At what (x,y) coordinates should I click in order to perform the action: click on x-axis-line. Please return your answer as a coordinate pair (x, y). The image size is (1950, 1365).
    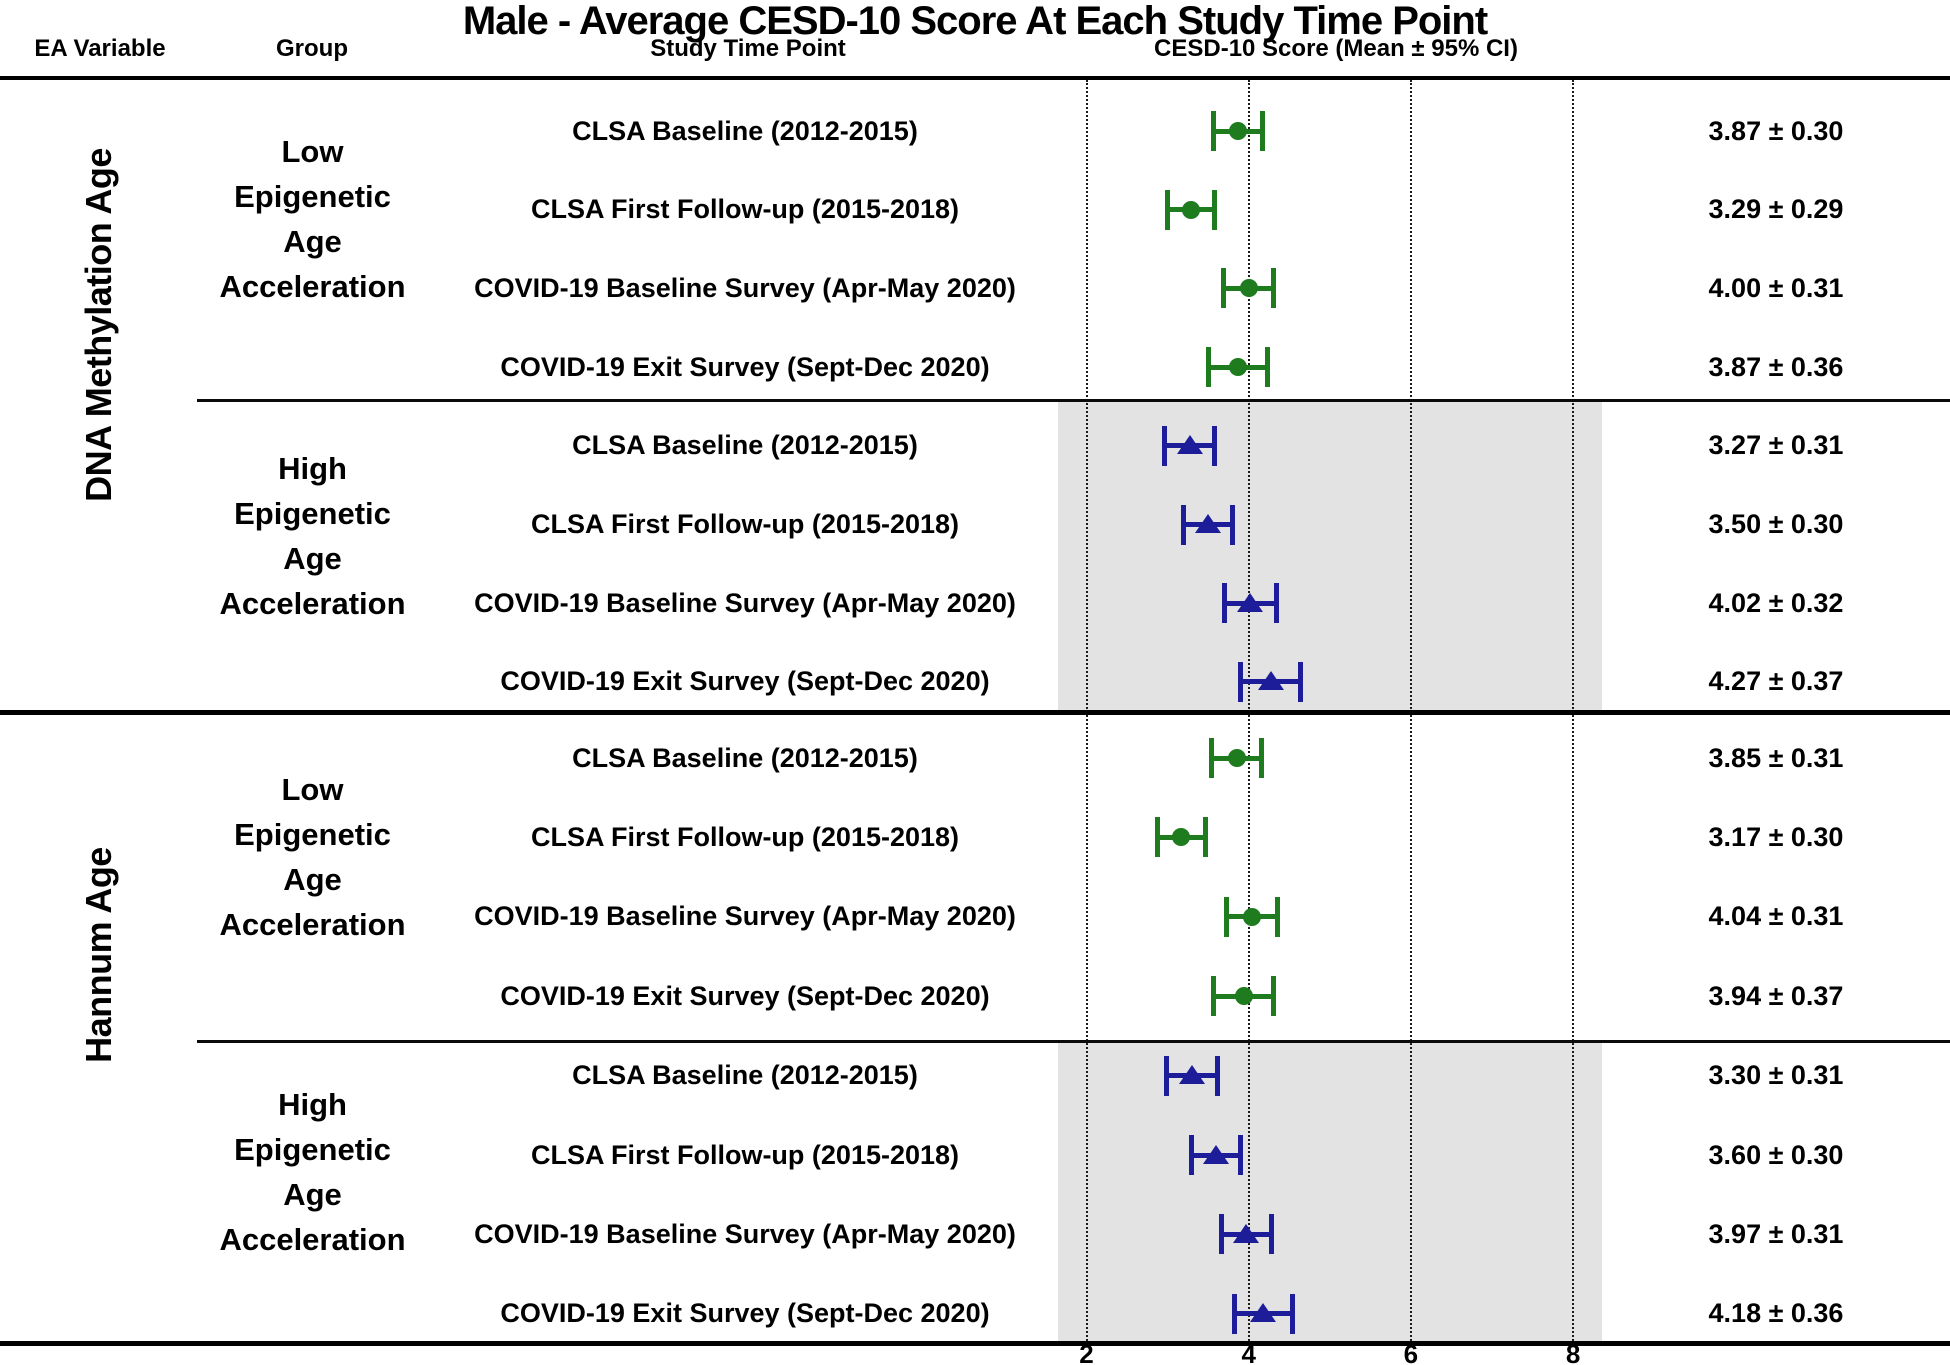
    Looking at the image, I should click on (975, 1343).